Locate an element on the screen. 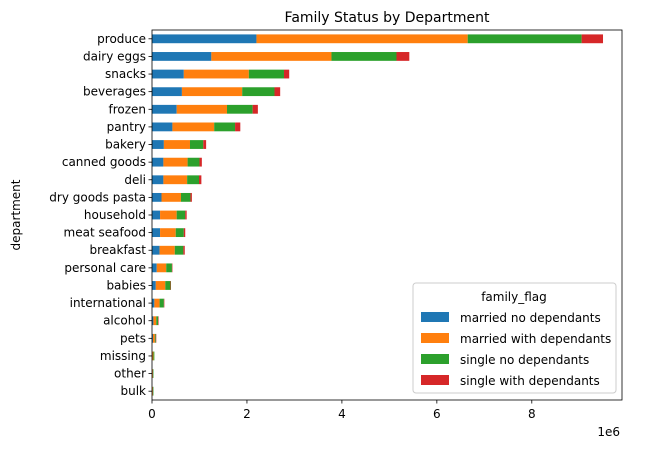 Image resolution: width=657 pixels, height=451 pixels. legend-title: family_flag is located at coordinates (514, 297).